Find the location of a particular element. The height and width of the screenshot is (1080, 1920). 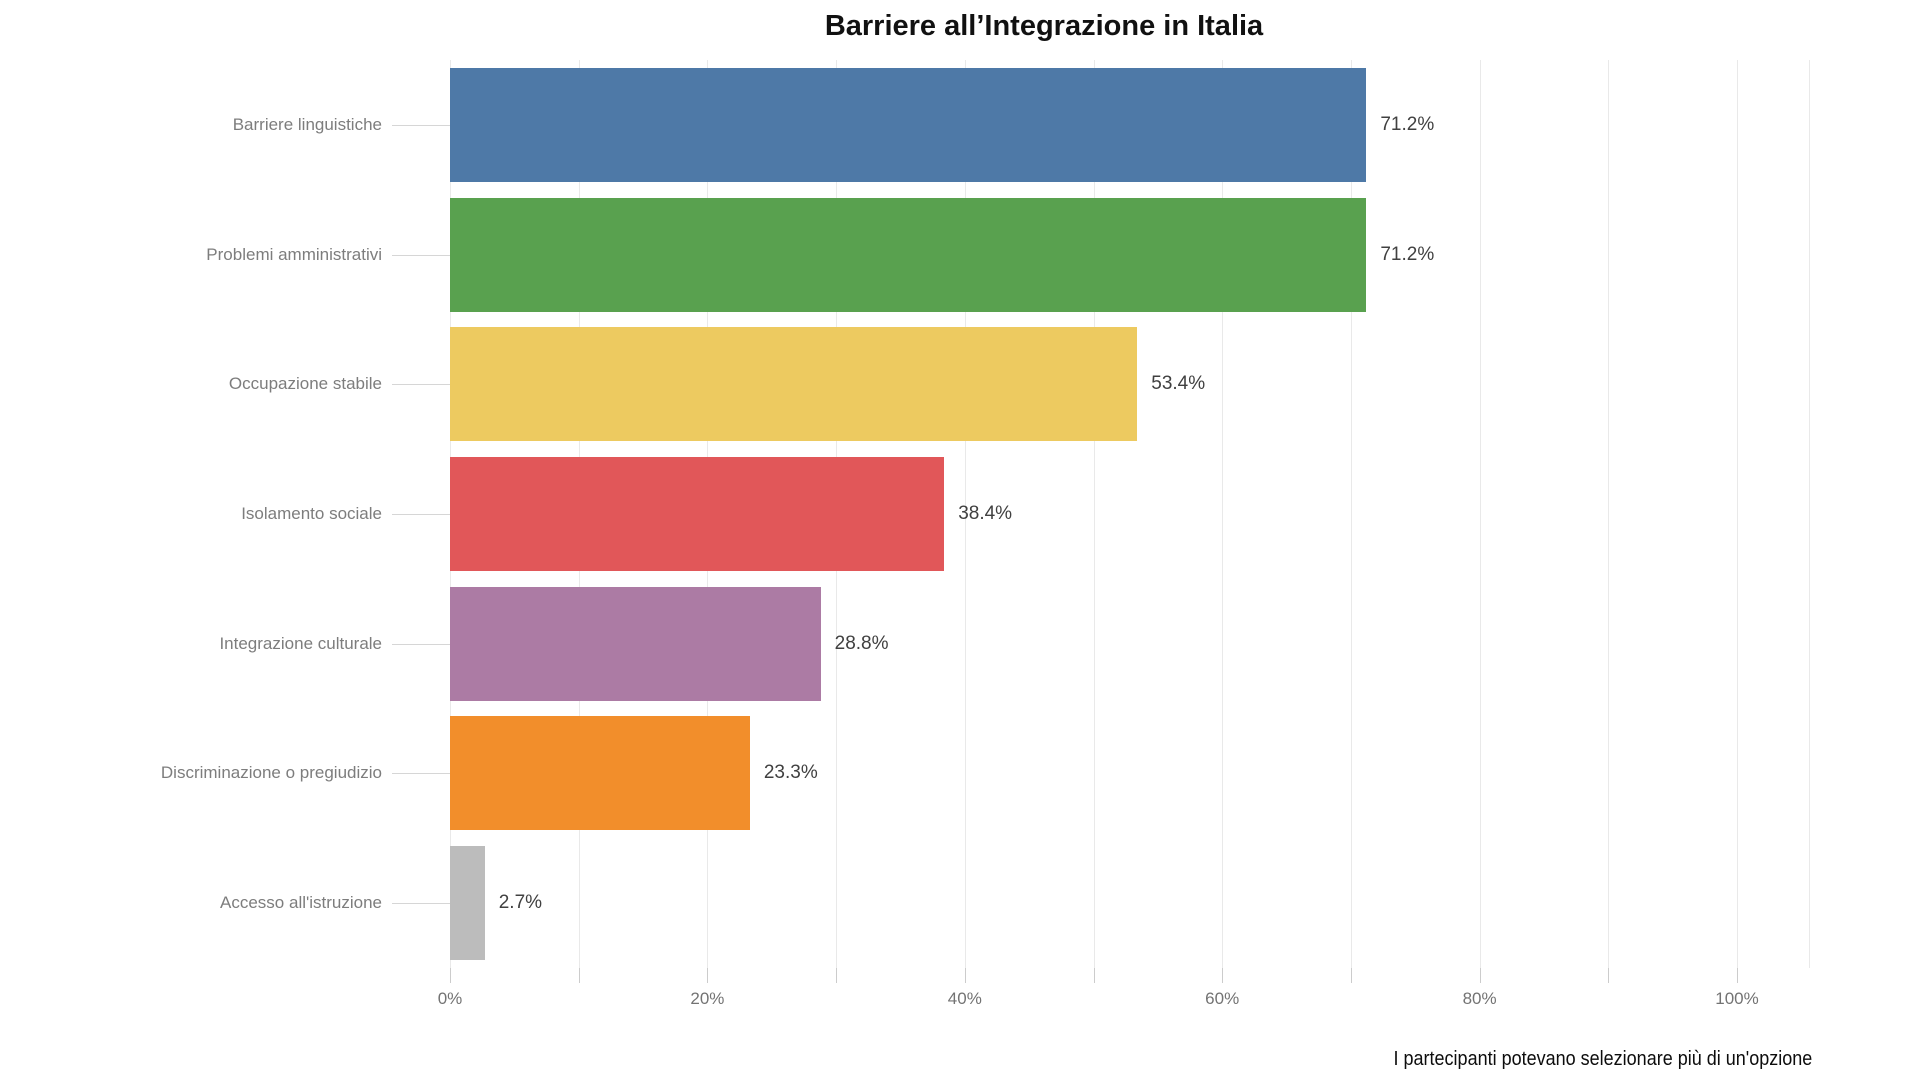

bar-value-label: 38.4% is located at coordinates (985, 513).